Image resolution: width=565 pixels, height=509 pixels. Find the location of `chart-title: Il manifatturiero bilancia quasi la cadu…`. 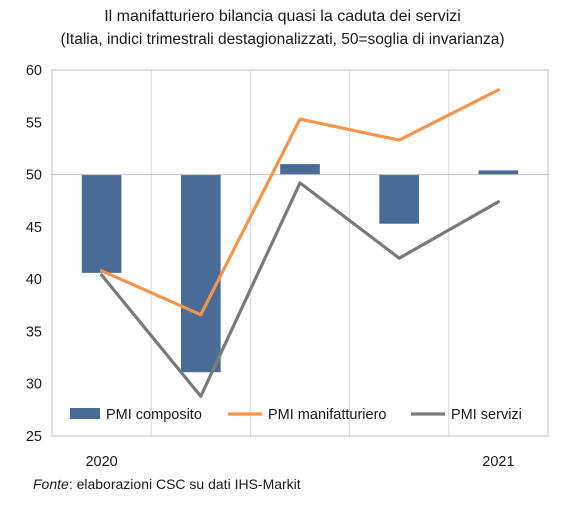

chart-title: Il manifatturiero bilancia quasi la cadu… is located at coordinates (282, 16).